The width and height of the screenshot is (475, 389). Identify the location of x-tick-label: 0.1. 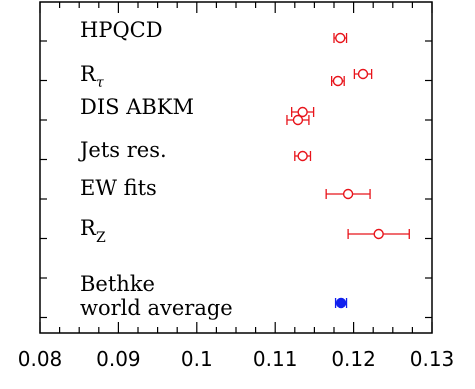
(197, 359).